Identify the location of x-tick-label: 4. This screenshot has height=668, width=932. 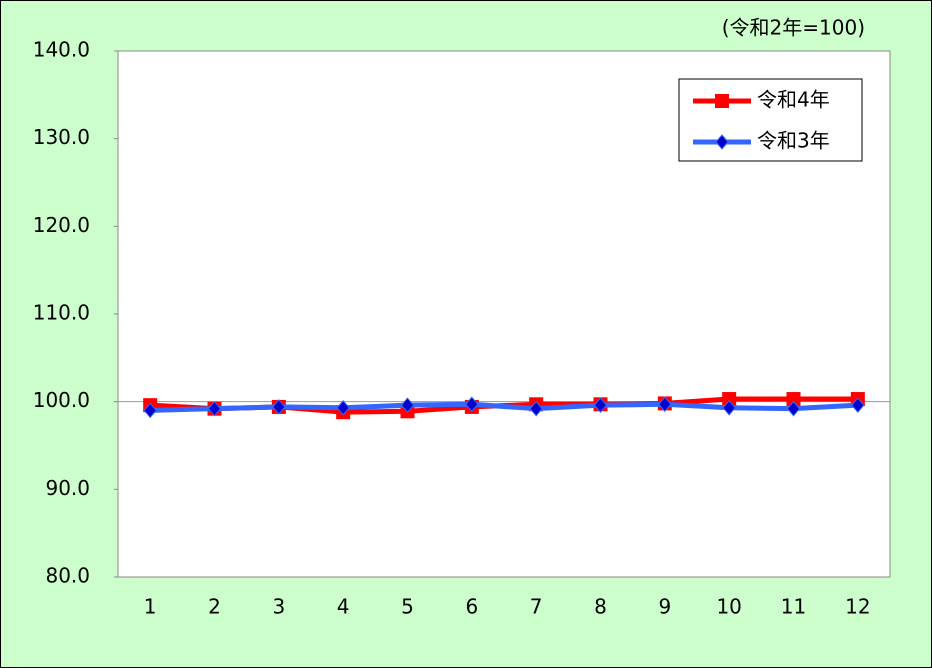
(343, 607).